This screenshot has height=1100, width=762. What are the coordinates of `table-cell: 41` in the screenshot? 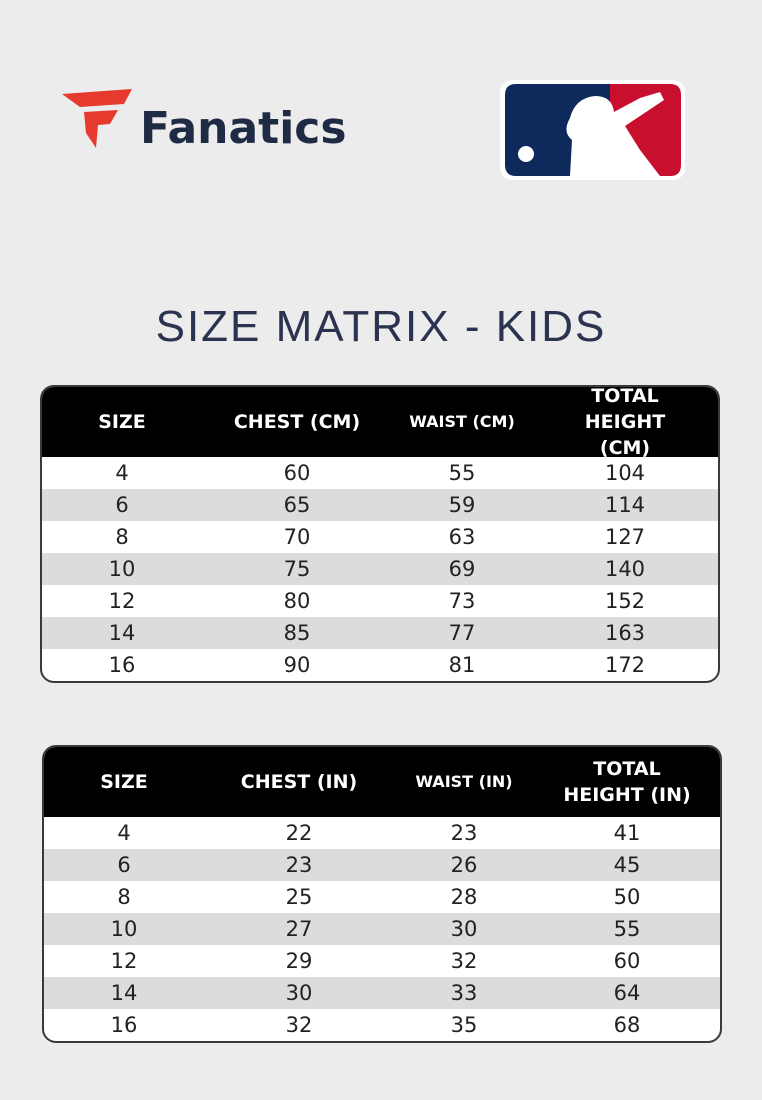 It's located at (627, 833).